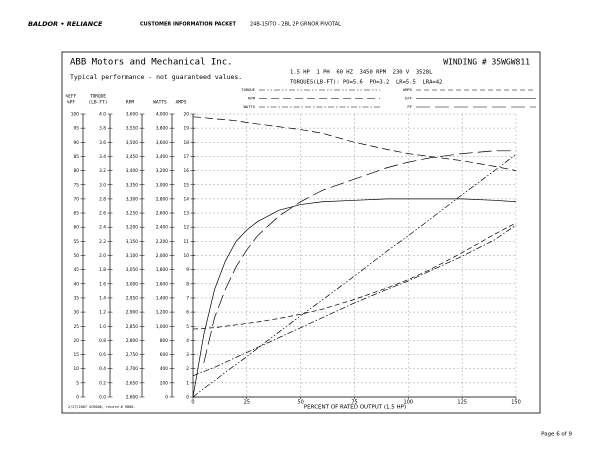  I want to click on y-tick-label: 17, so click(187, 157).